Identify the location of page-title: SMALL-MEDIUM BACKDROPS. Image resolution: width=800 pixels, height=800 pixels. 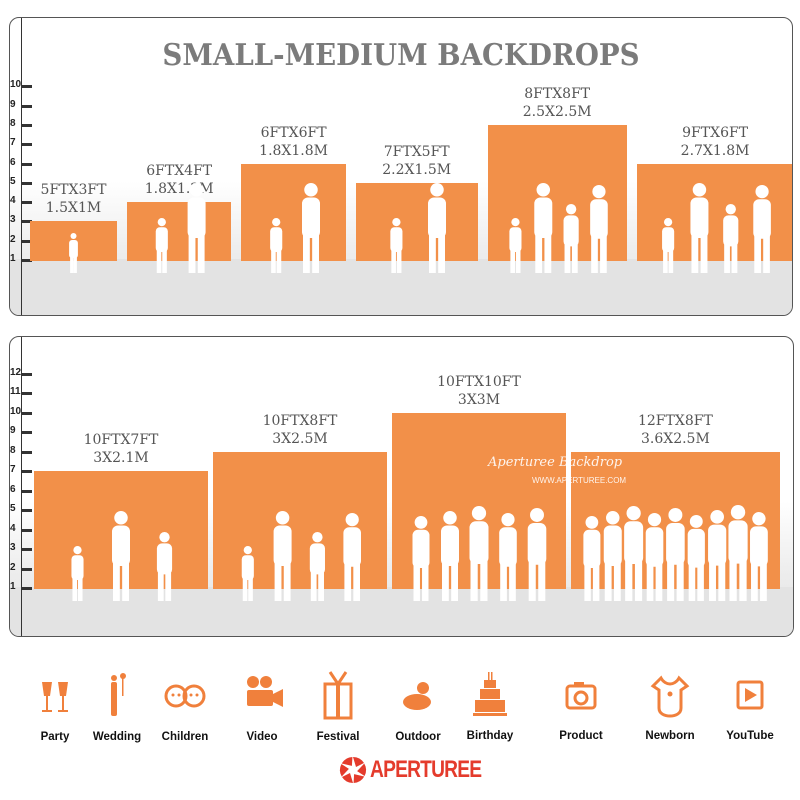
(401, 55).